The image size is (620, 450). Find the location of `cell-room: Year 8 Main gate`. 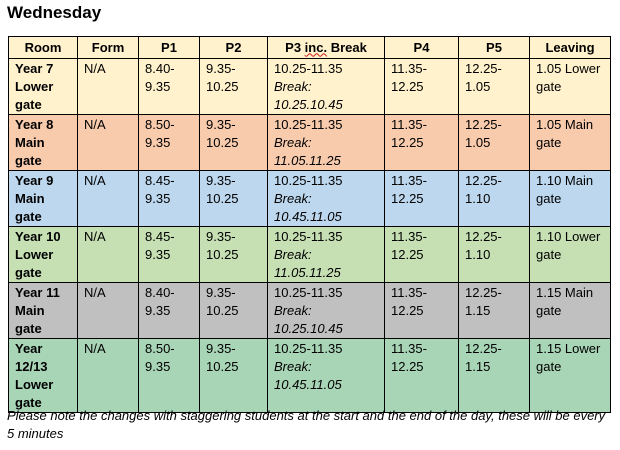

cell-room: Year 8 Main gate is located at coordinates (43, 142).